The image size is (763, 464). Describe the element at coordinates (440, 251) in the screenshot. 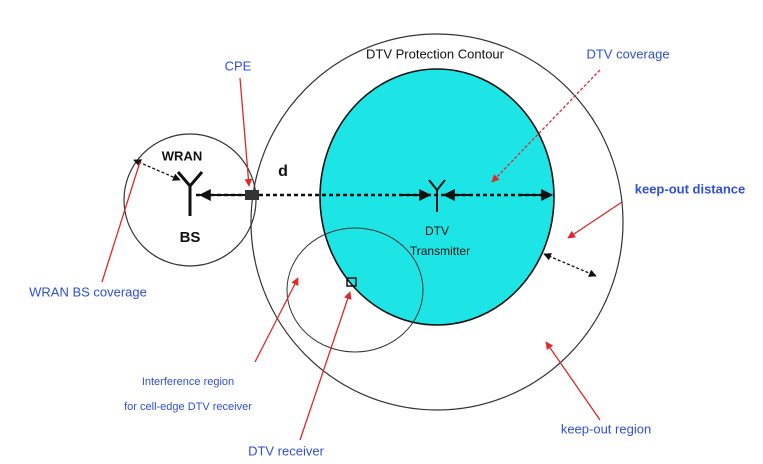

I see `label: Transmitter` at that location.